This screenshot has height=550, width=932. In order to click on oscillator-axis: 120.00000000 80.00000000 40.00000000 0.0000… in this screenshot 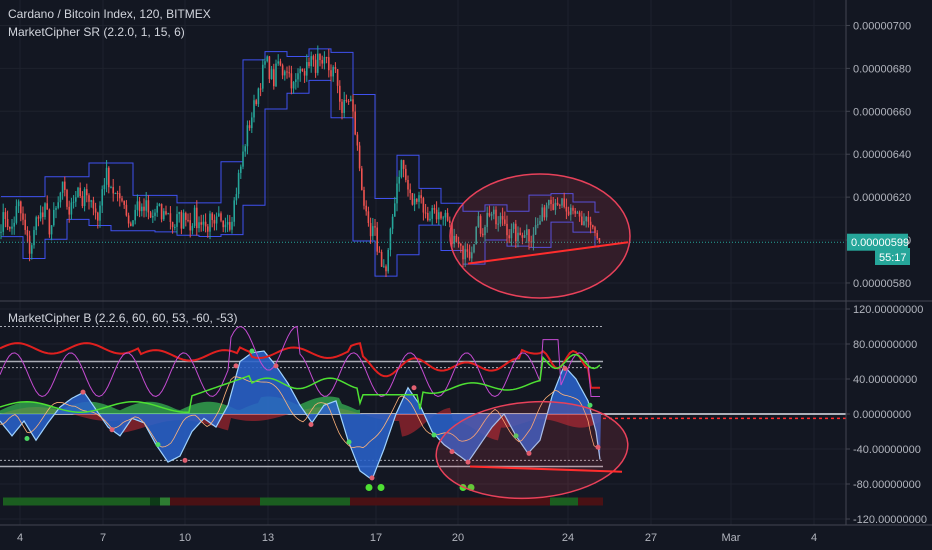, I will do `click(886, 415)`.